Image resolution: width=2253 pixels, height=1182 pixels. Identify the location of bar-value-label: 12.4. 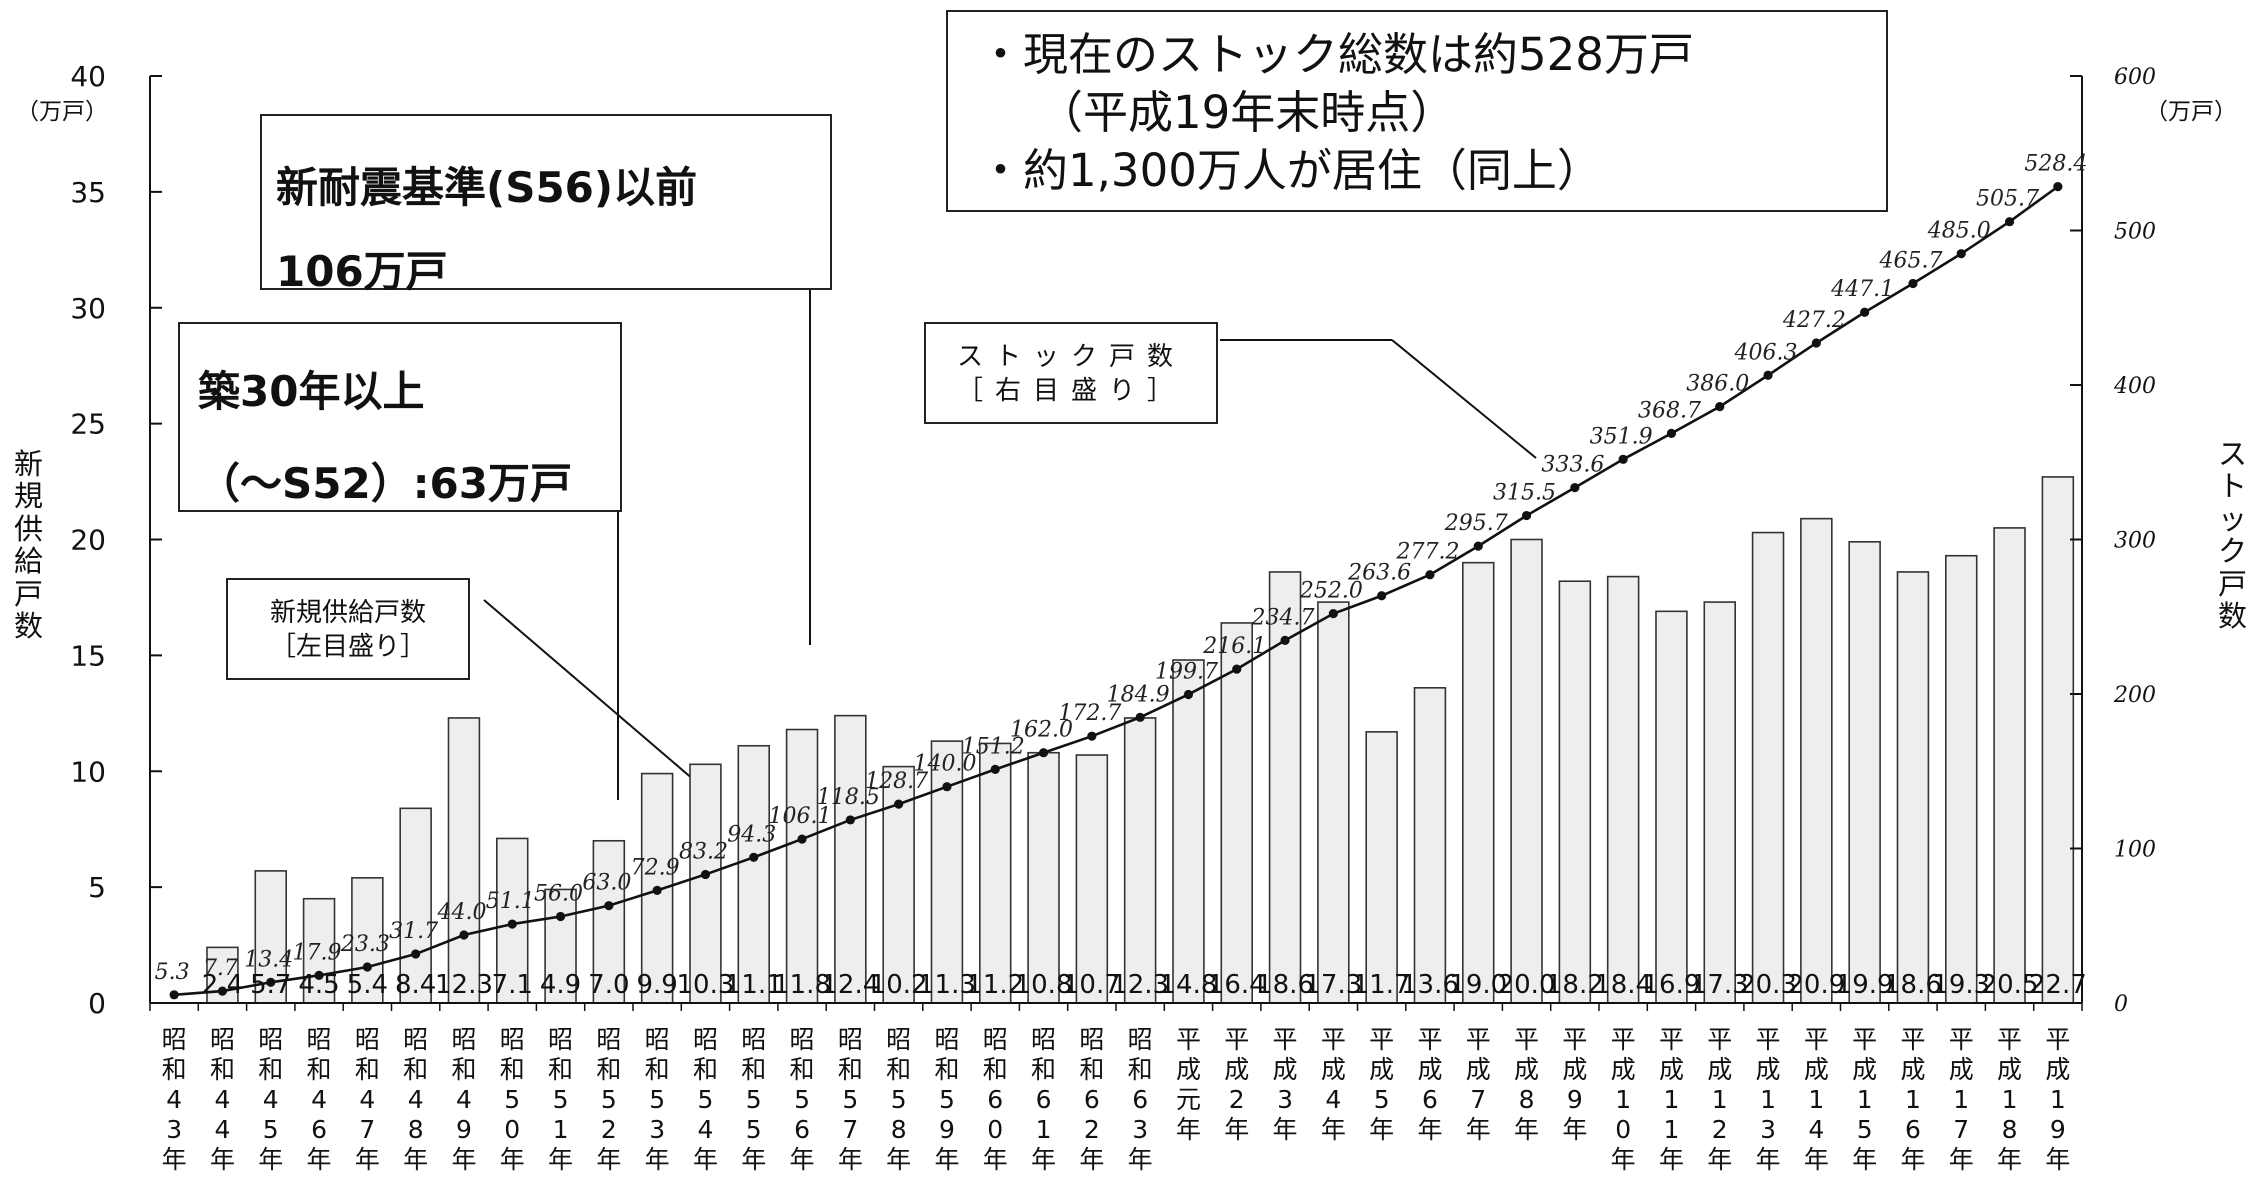
(850, 985).